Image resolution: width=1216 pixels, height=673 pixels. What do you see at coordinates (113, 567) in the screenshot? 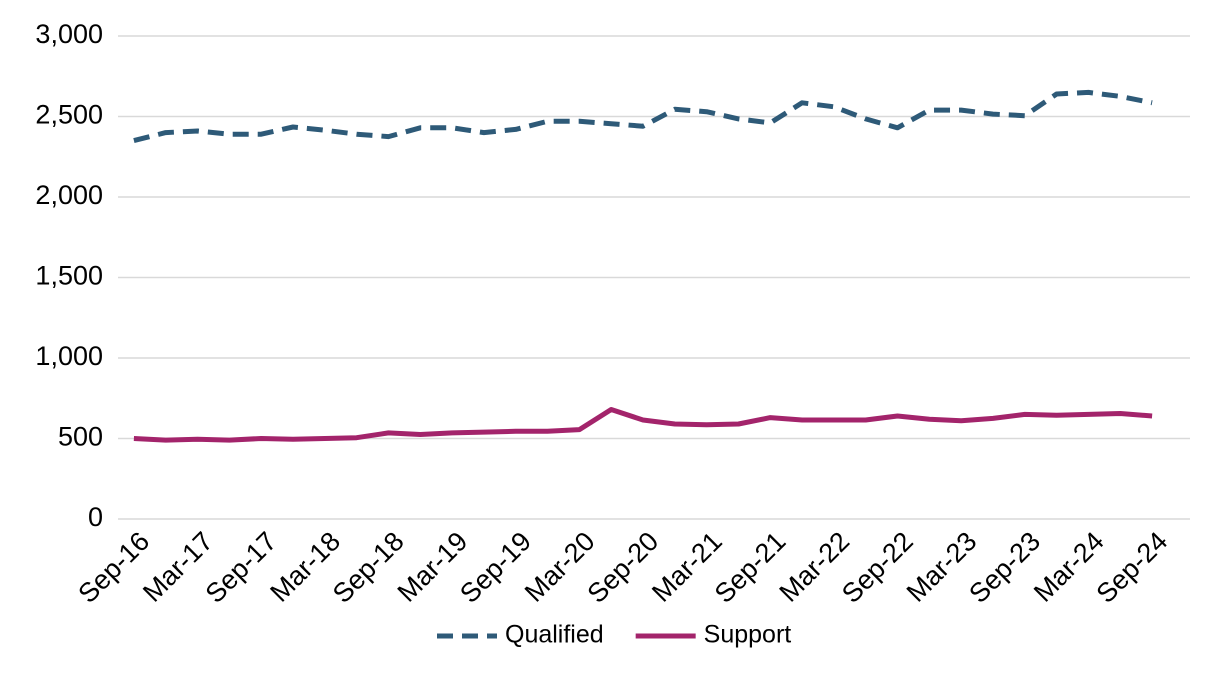
I see `x-tick-label: Sep-16` at bounding box center [113, 567].